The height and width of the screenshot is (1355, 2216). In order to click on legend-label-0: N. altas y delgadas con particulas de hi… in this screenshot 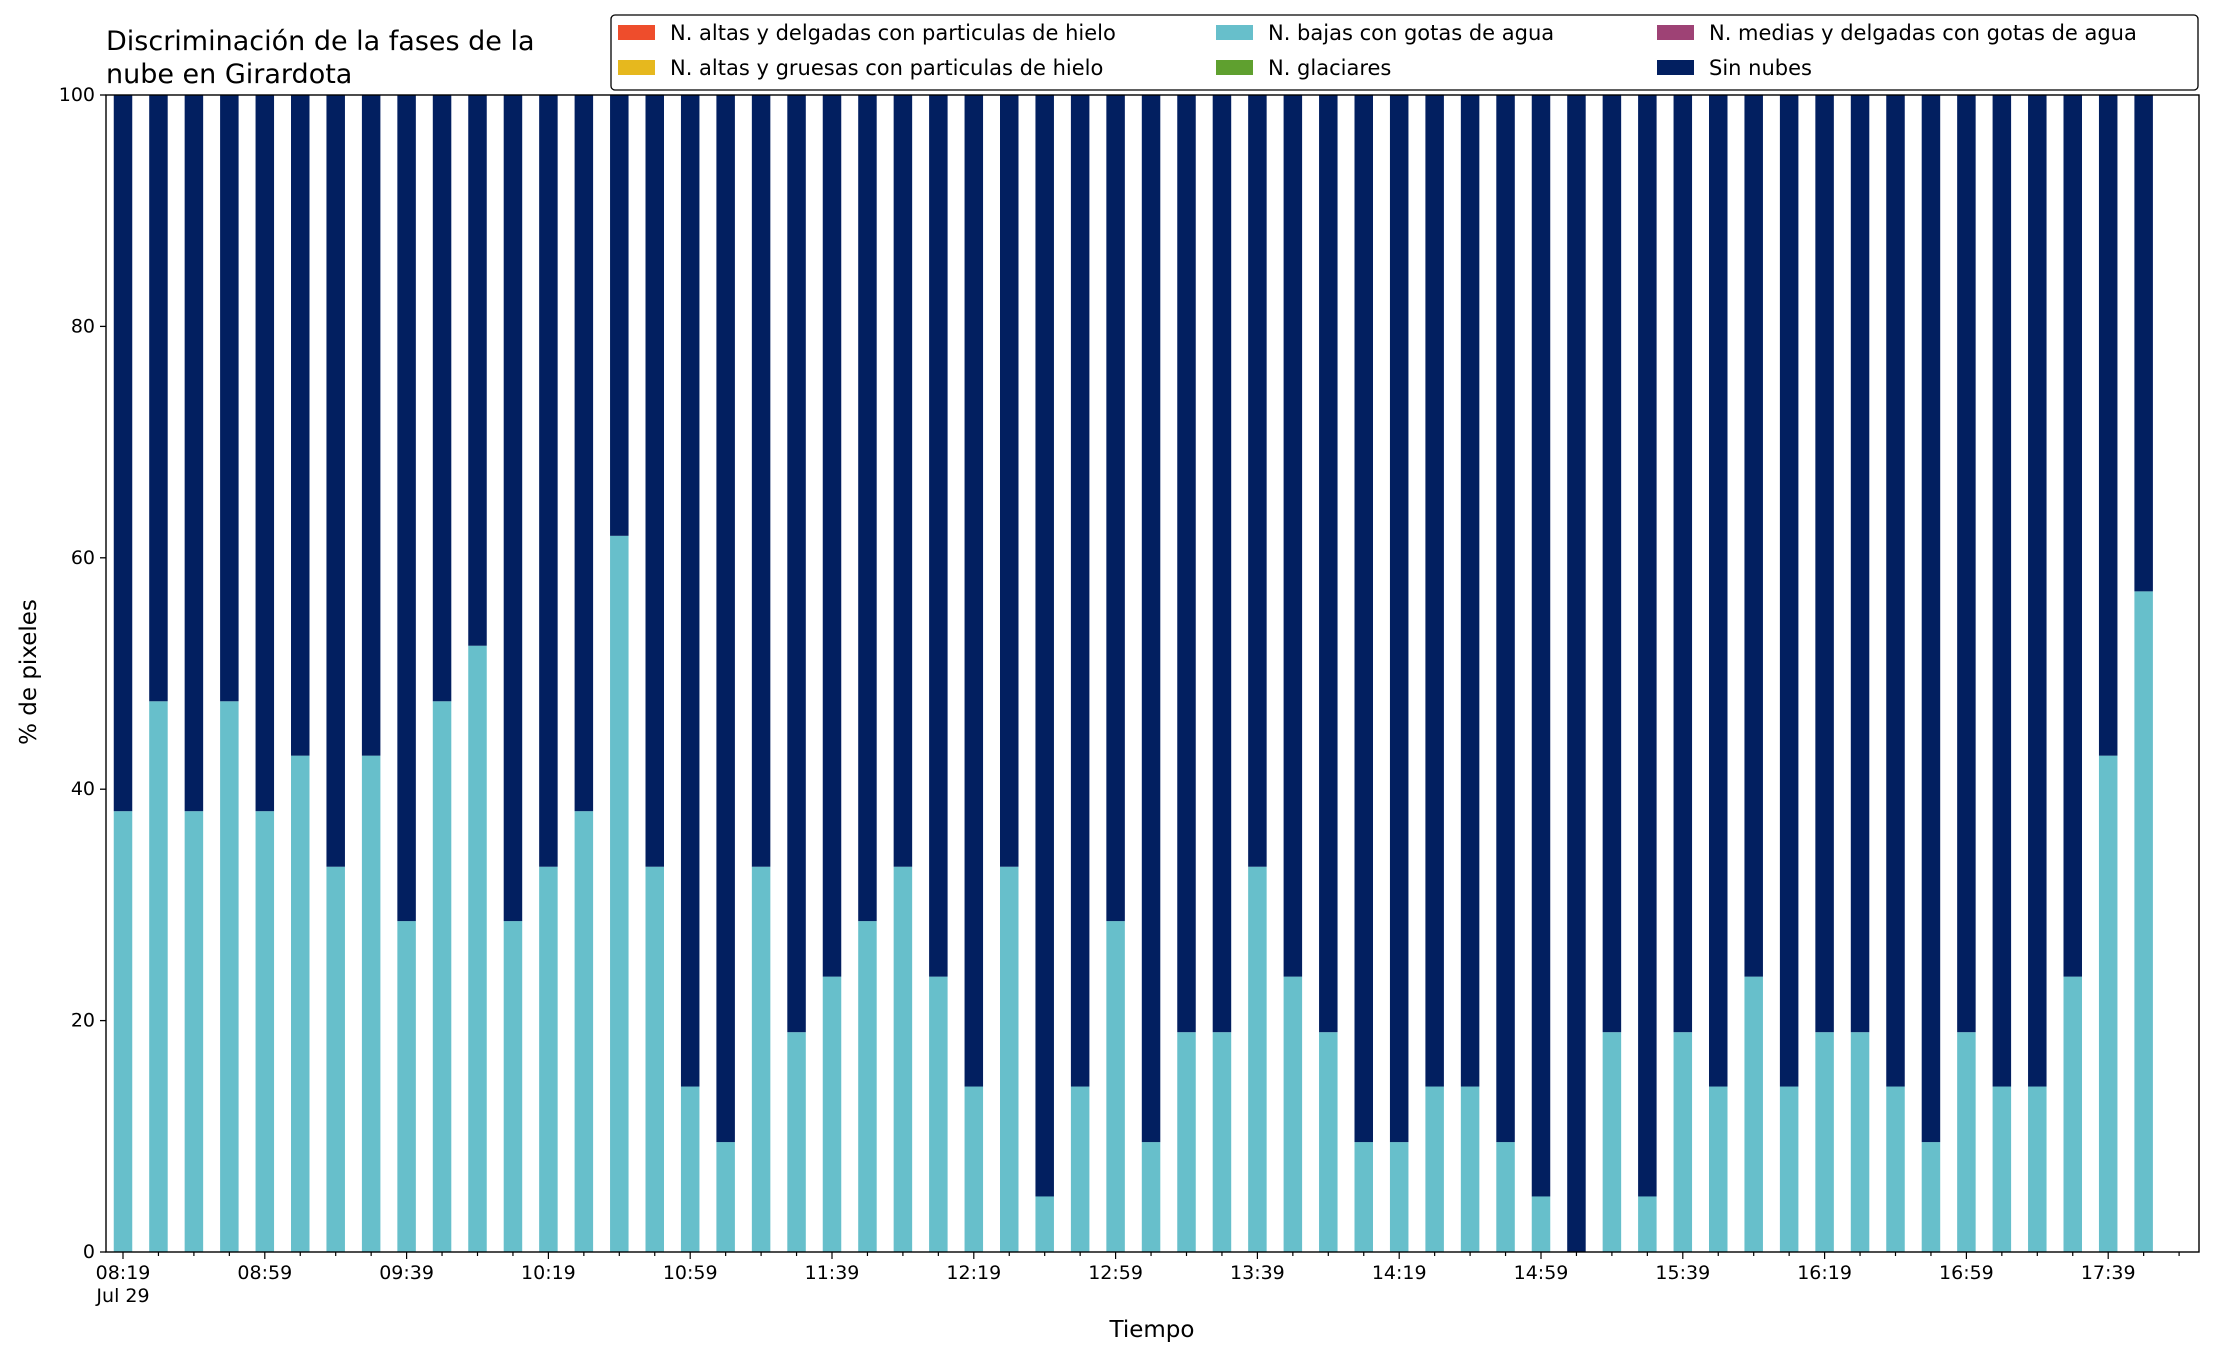, I will do `click(893, 33)`.